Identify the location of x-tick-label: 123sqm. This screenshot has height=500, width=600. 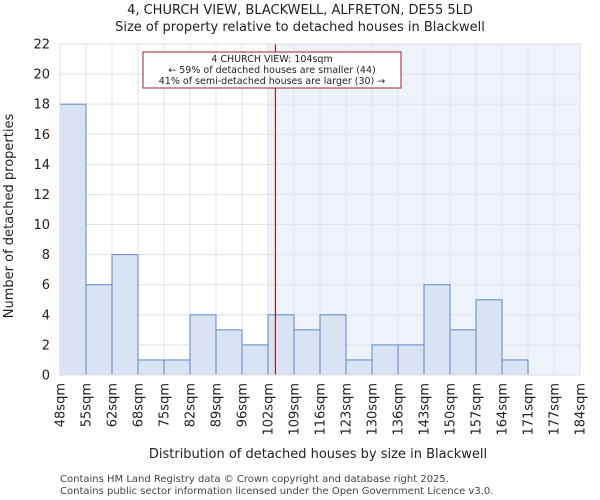
(347, 409).